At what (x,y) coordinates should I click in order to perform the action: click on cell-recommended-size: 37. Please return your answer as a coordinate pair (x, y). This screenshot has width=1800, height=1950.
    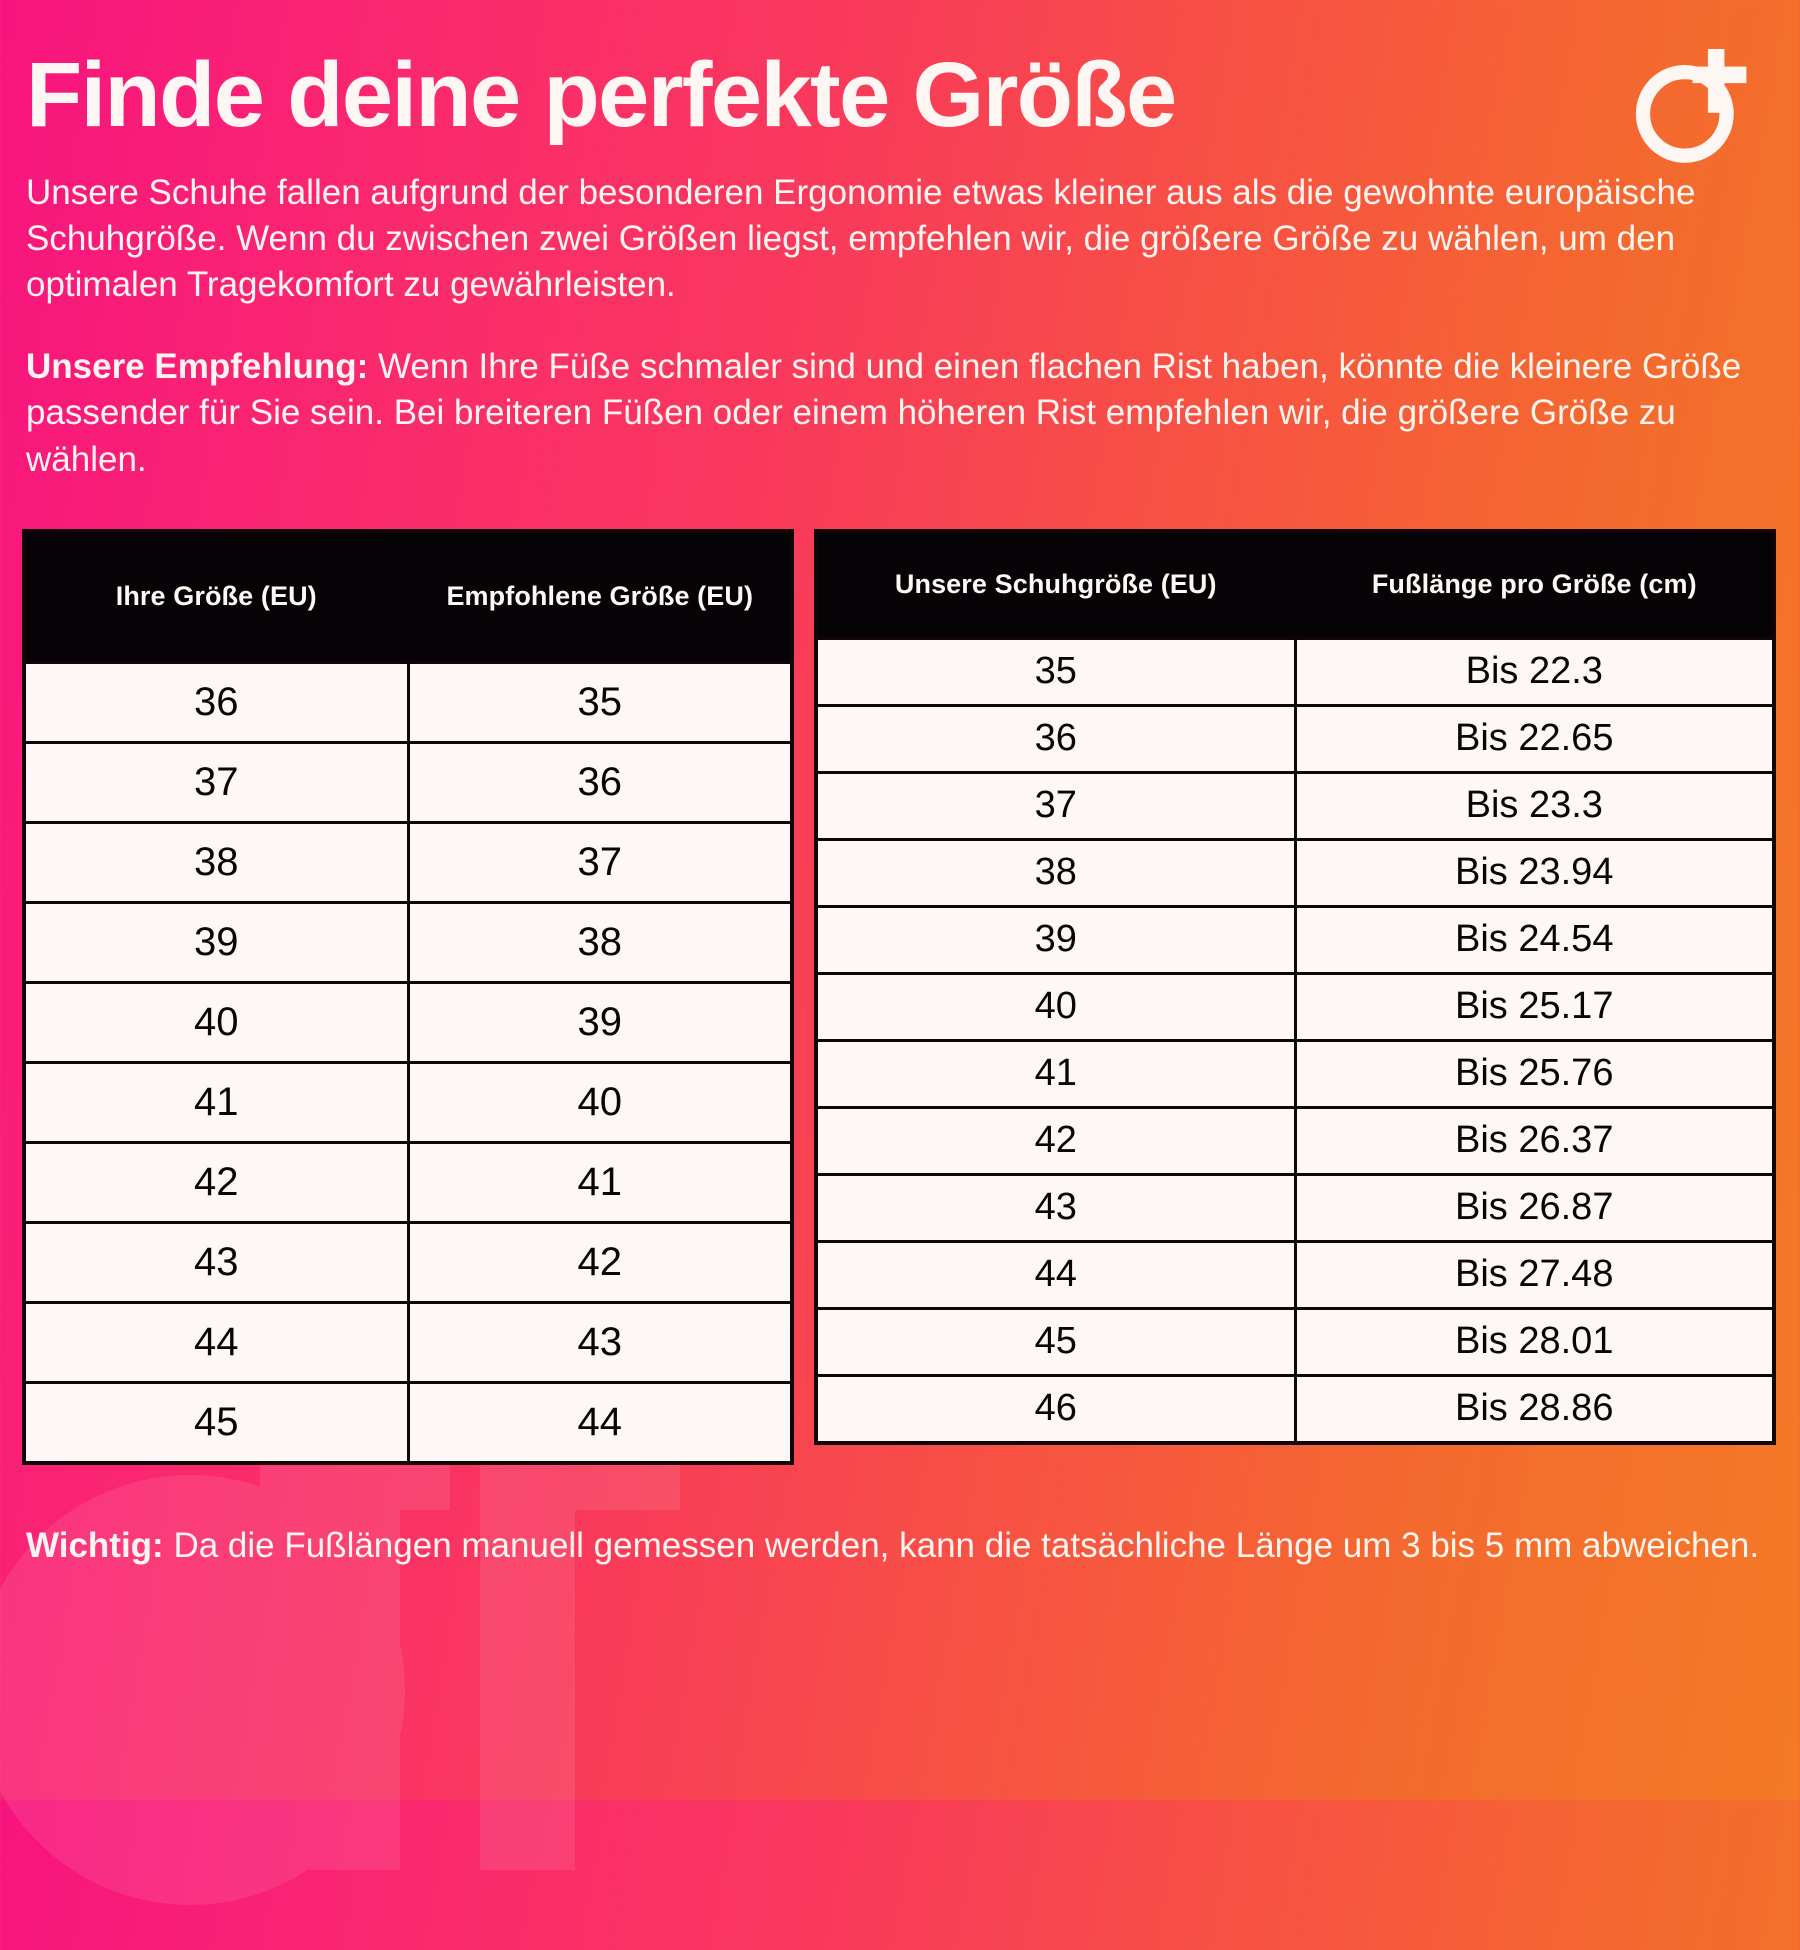
    Looking at the image, I should click on (599, 861).